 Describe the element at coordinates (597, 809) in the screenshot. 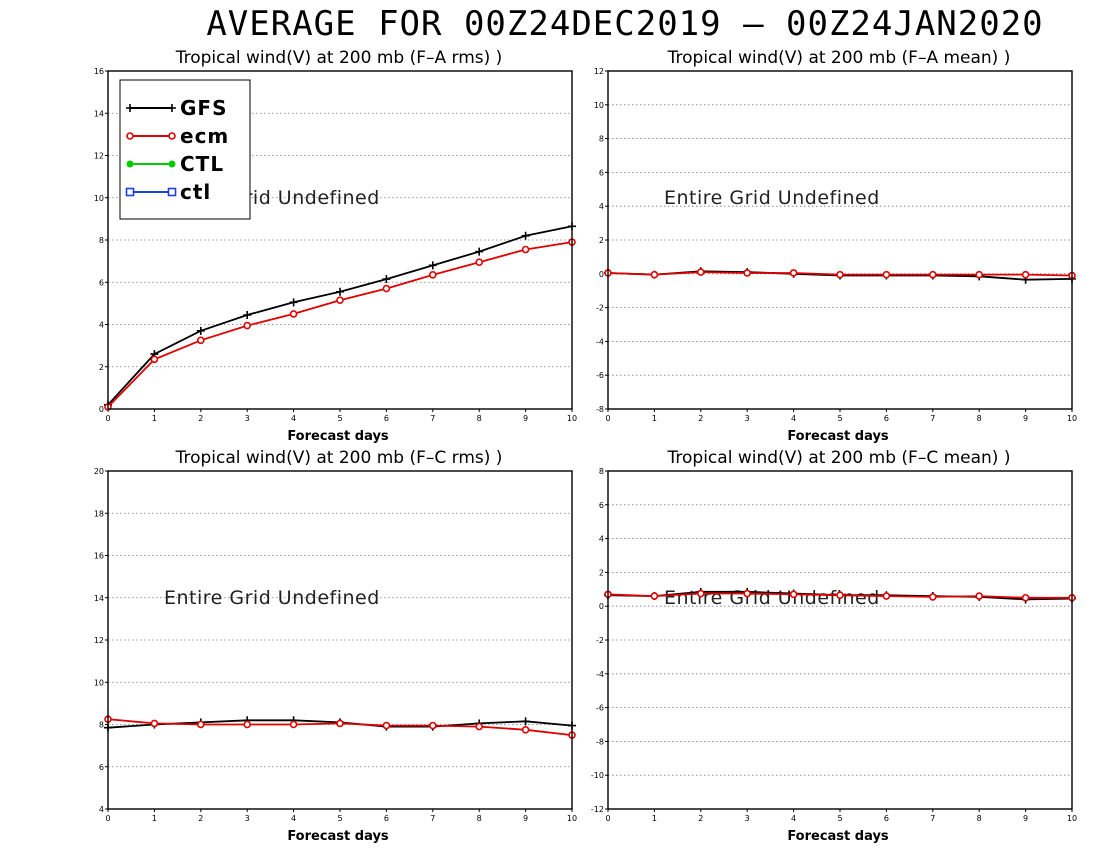

I see `y-tick-label: -12` at that location.